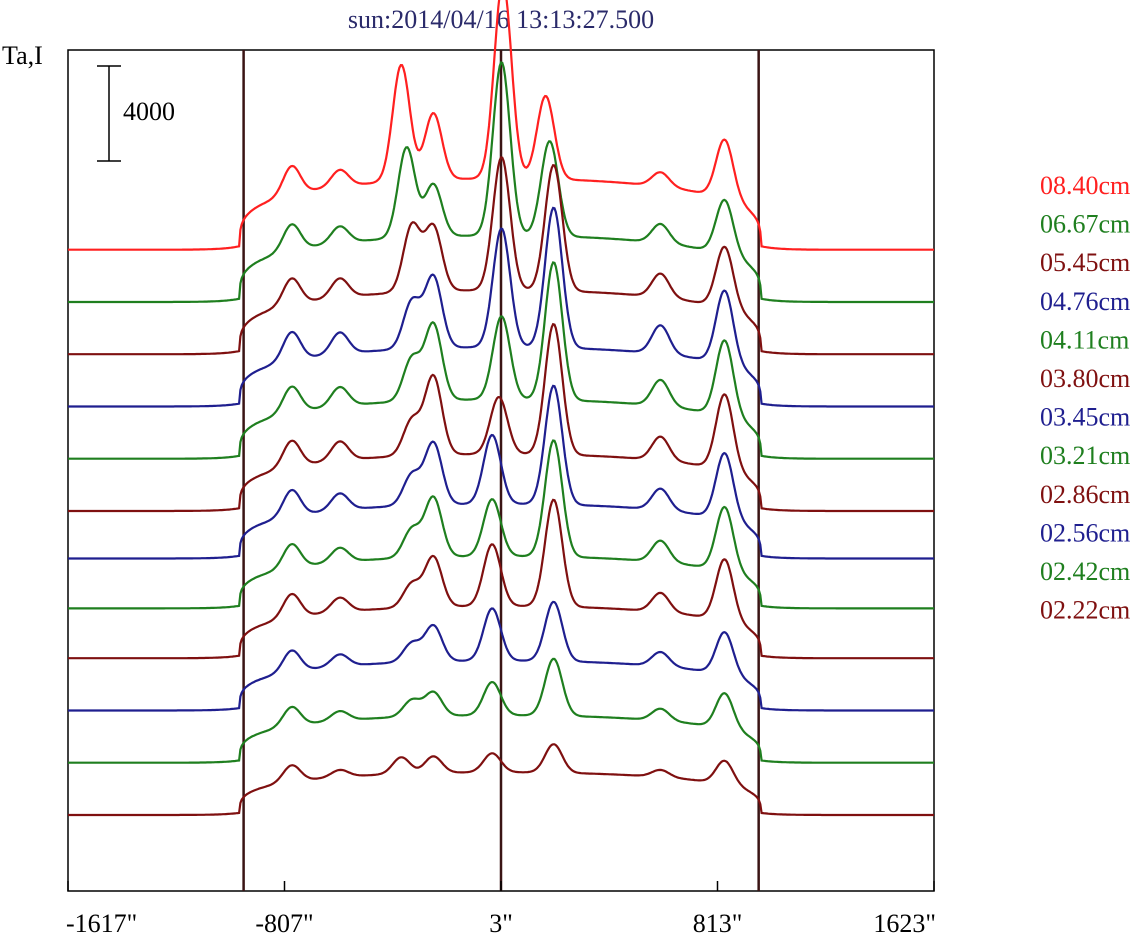 This screenshot has height=941, width=1147. I want to click on x-tick-label-2: 3", so click(501, 923).